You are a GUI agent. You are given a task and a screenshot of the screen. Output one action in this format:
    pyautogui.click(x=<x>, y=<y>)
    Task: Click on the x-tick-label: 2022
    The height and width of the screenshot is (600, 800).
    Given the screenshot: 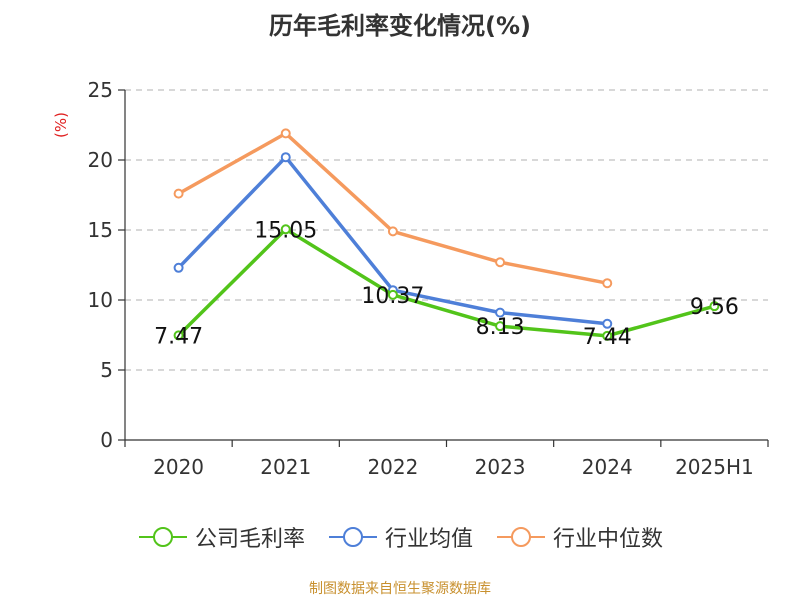 What is the action you would take?
    pyautogui.click(x=392, y=467)
    